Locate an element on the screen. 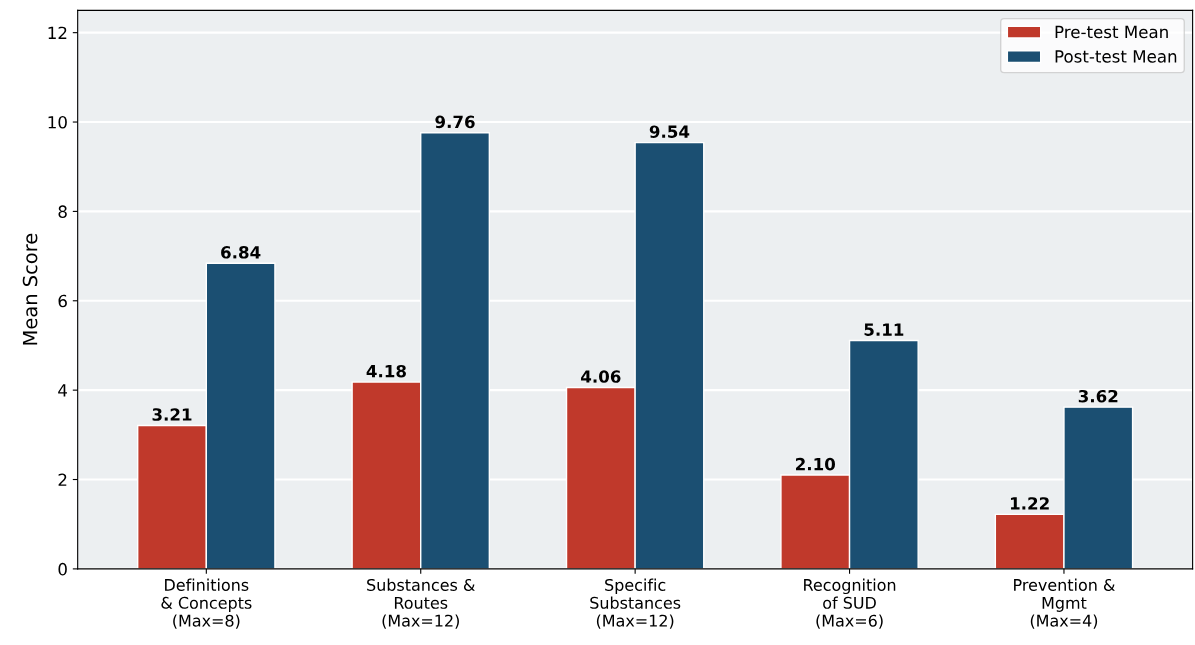 This screenshot has width=1195, height=645. data-label: 9.76 is located at coordinates (455, 122).